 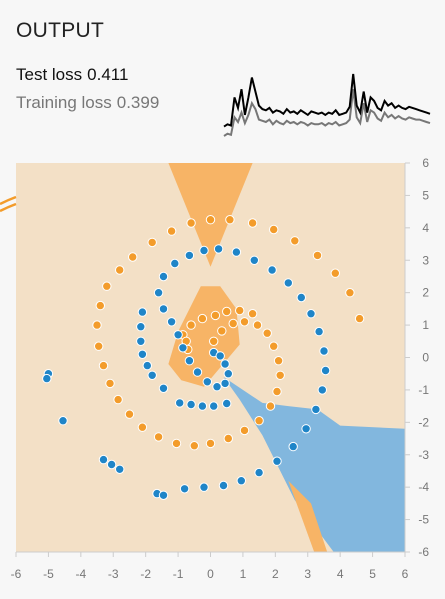 What do you see at coordinates (108, 74) in the screenshot?
I see `test-loss-value: 0.411` at bounding box center [108, 74].